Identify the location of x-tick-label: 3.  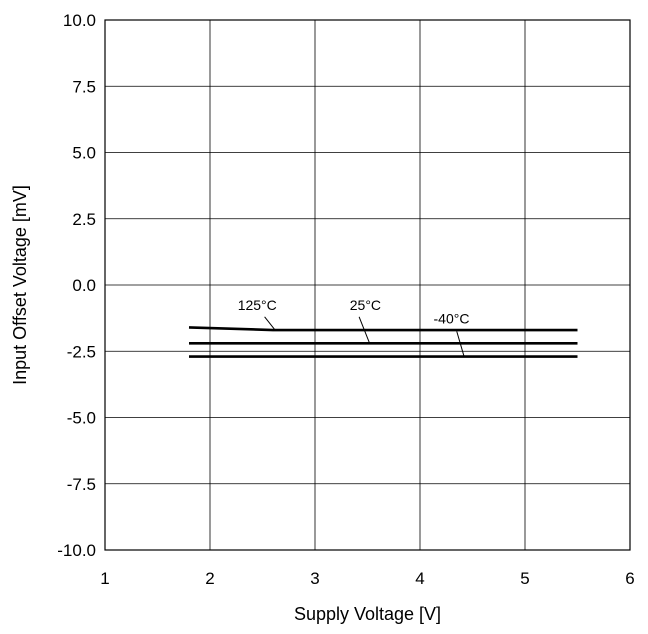
(314, 578).